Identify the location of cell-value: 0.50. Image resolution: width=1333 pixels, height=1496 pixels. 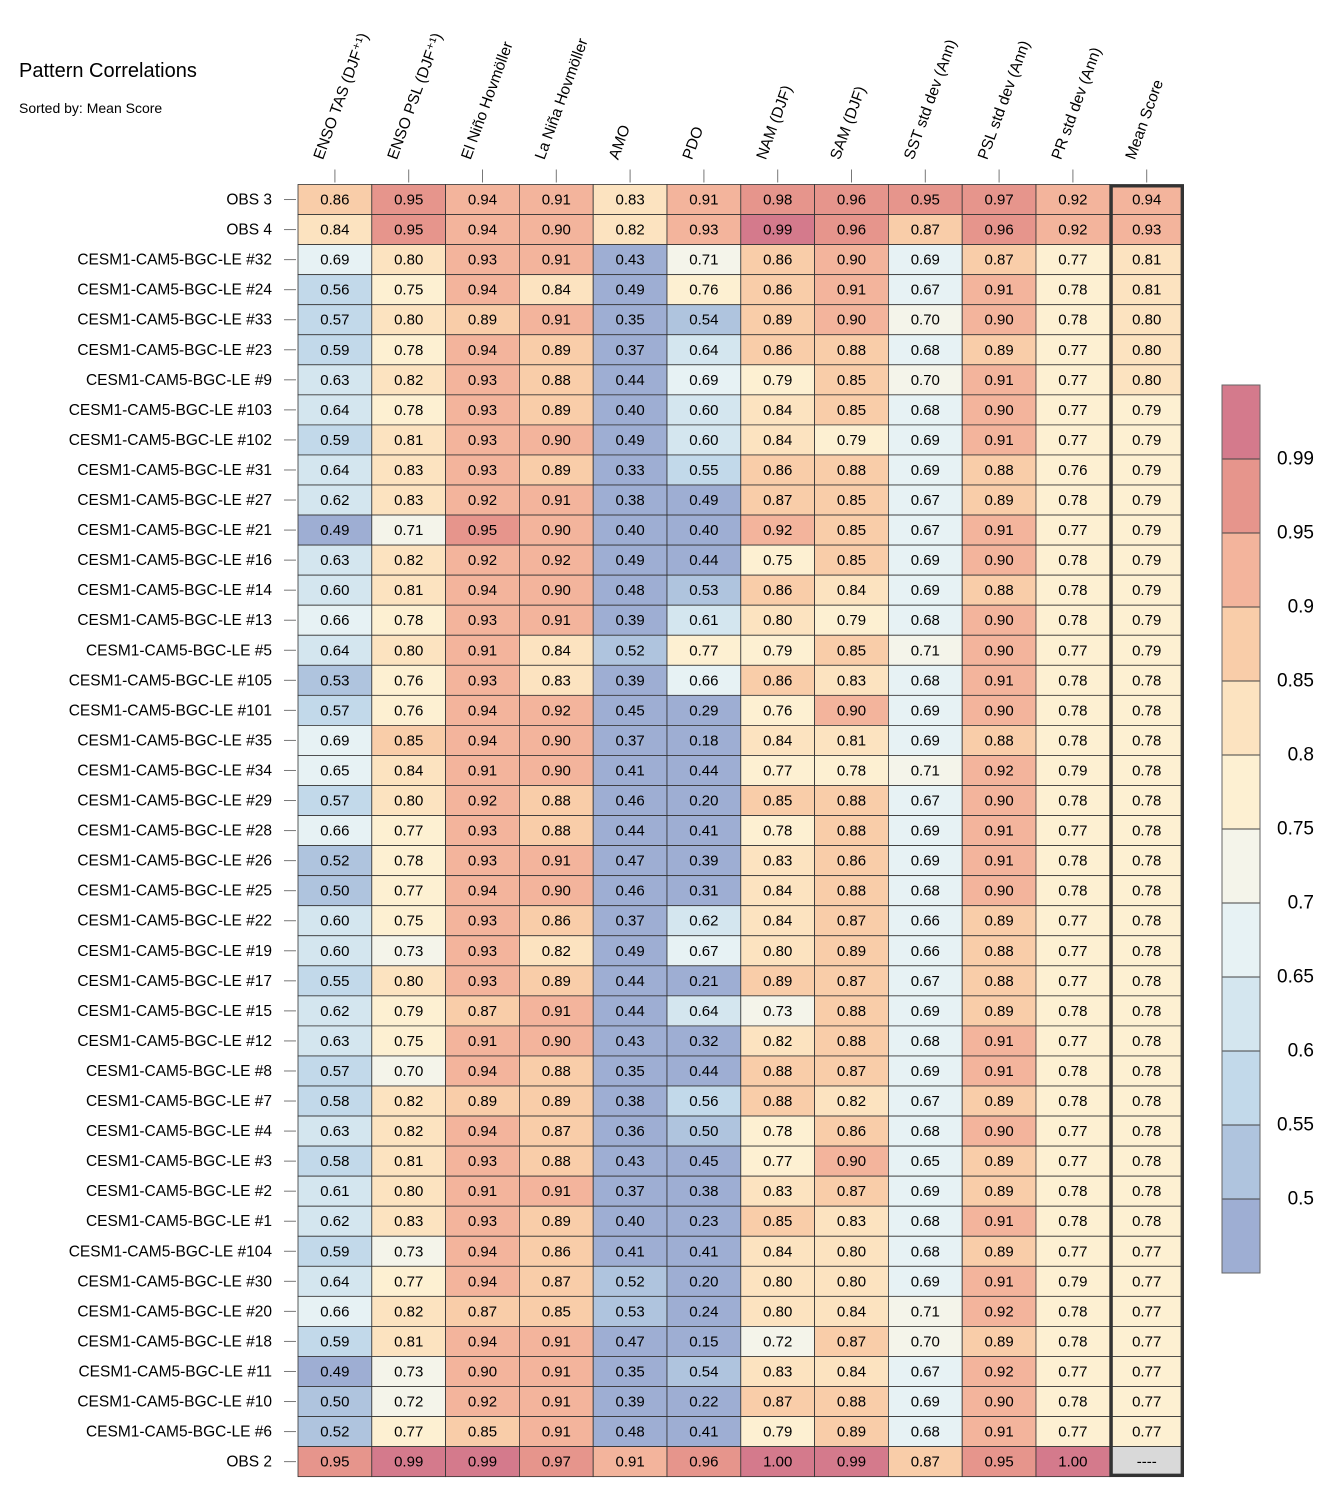
(334, 891).